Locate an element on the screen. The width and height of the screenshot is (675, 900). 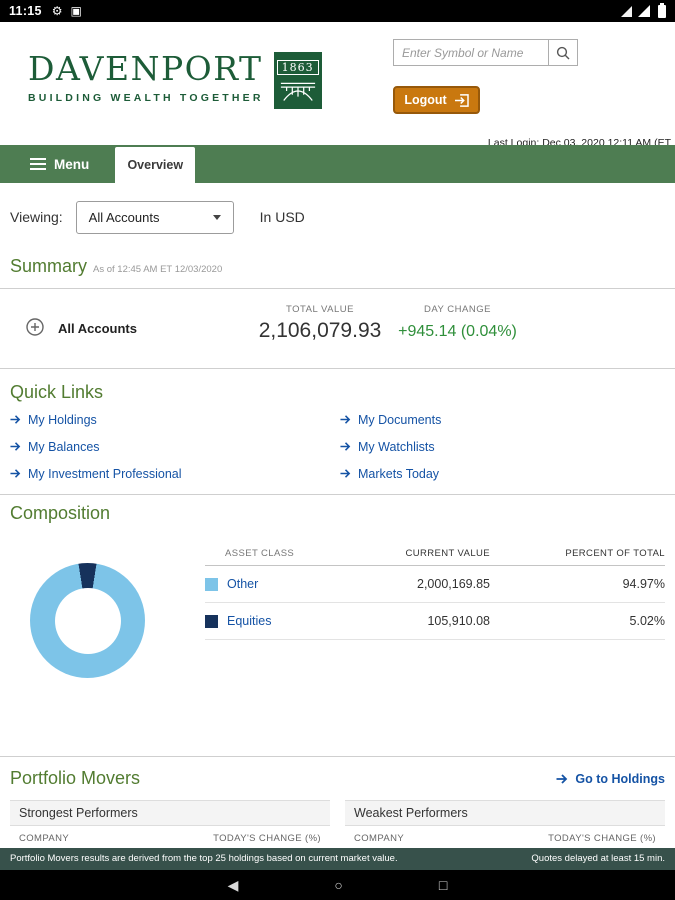
menu-button: Menu is located at coordinates (64, 164).